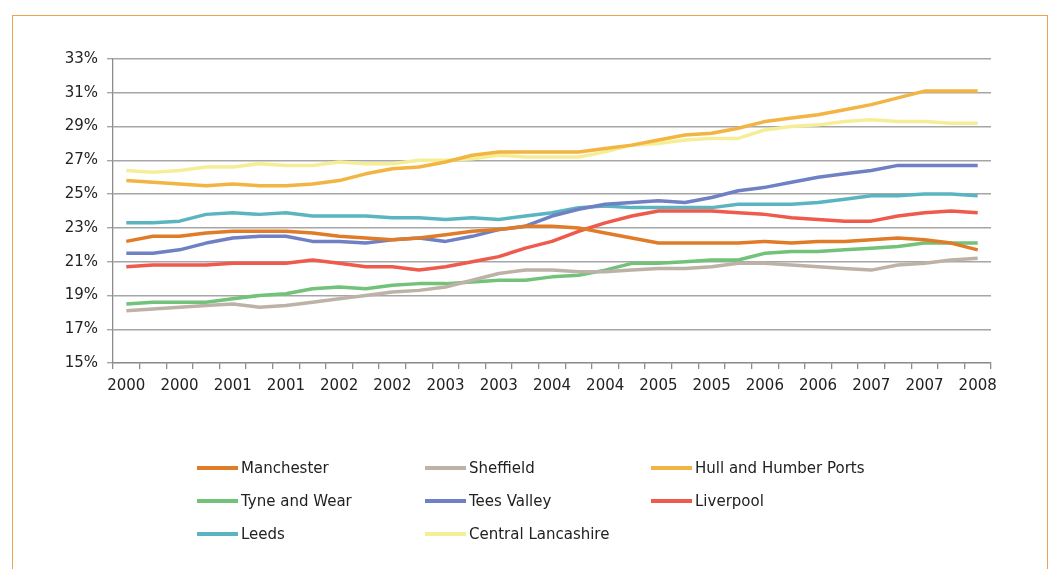  What do you see at coordinates (729, 500) in the screenshot?
I see `legend-label: Liverpool` at bounding box center [729, 500].